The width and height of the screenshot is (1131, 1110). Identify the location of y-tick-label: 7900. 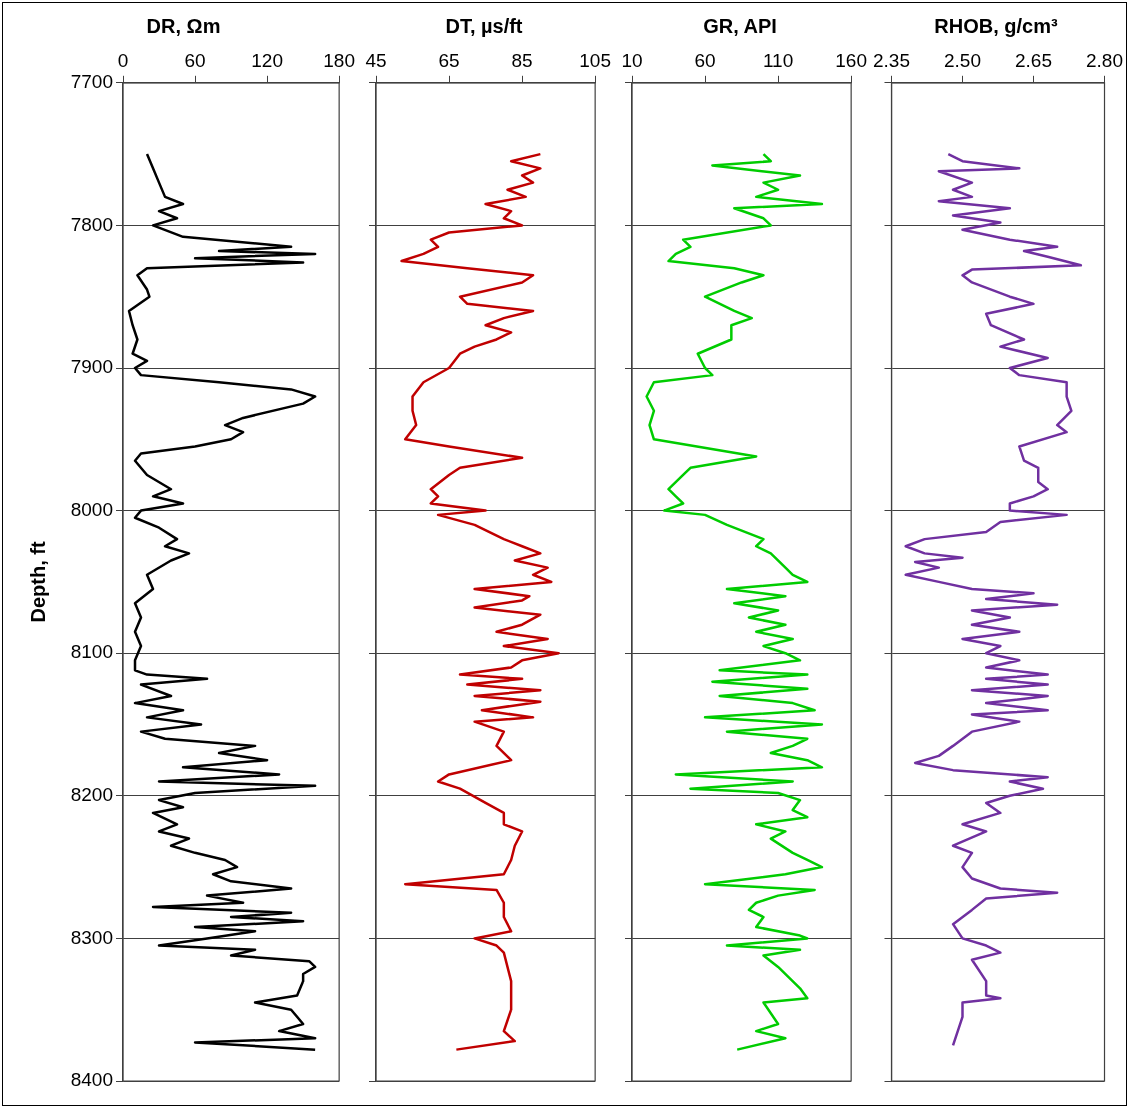
(91, 367).